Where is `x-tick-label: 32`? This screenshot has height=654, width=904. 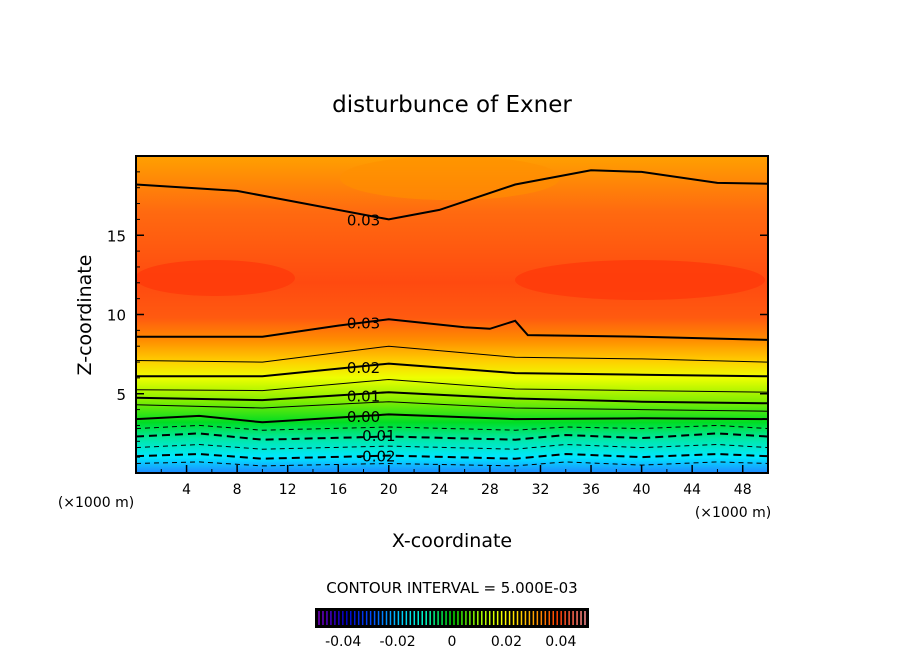
x-tick-label: 32 is located at coordinates (541, 490).